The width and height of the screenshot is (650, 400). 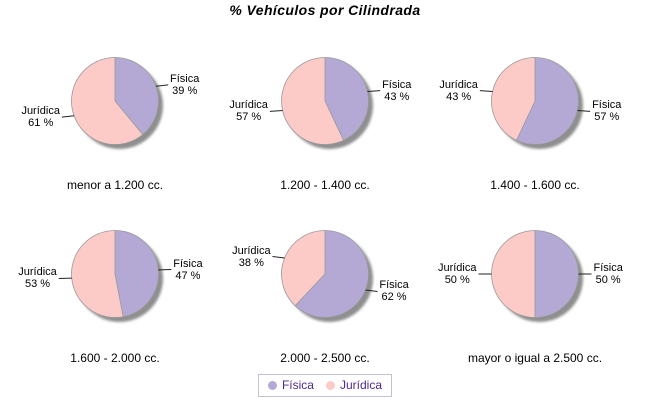 I want to click on pie-category-label: 1.400 - 1.600 cc., so click(x=535, y=185).